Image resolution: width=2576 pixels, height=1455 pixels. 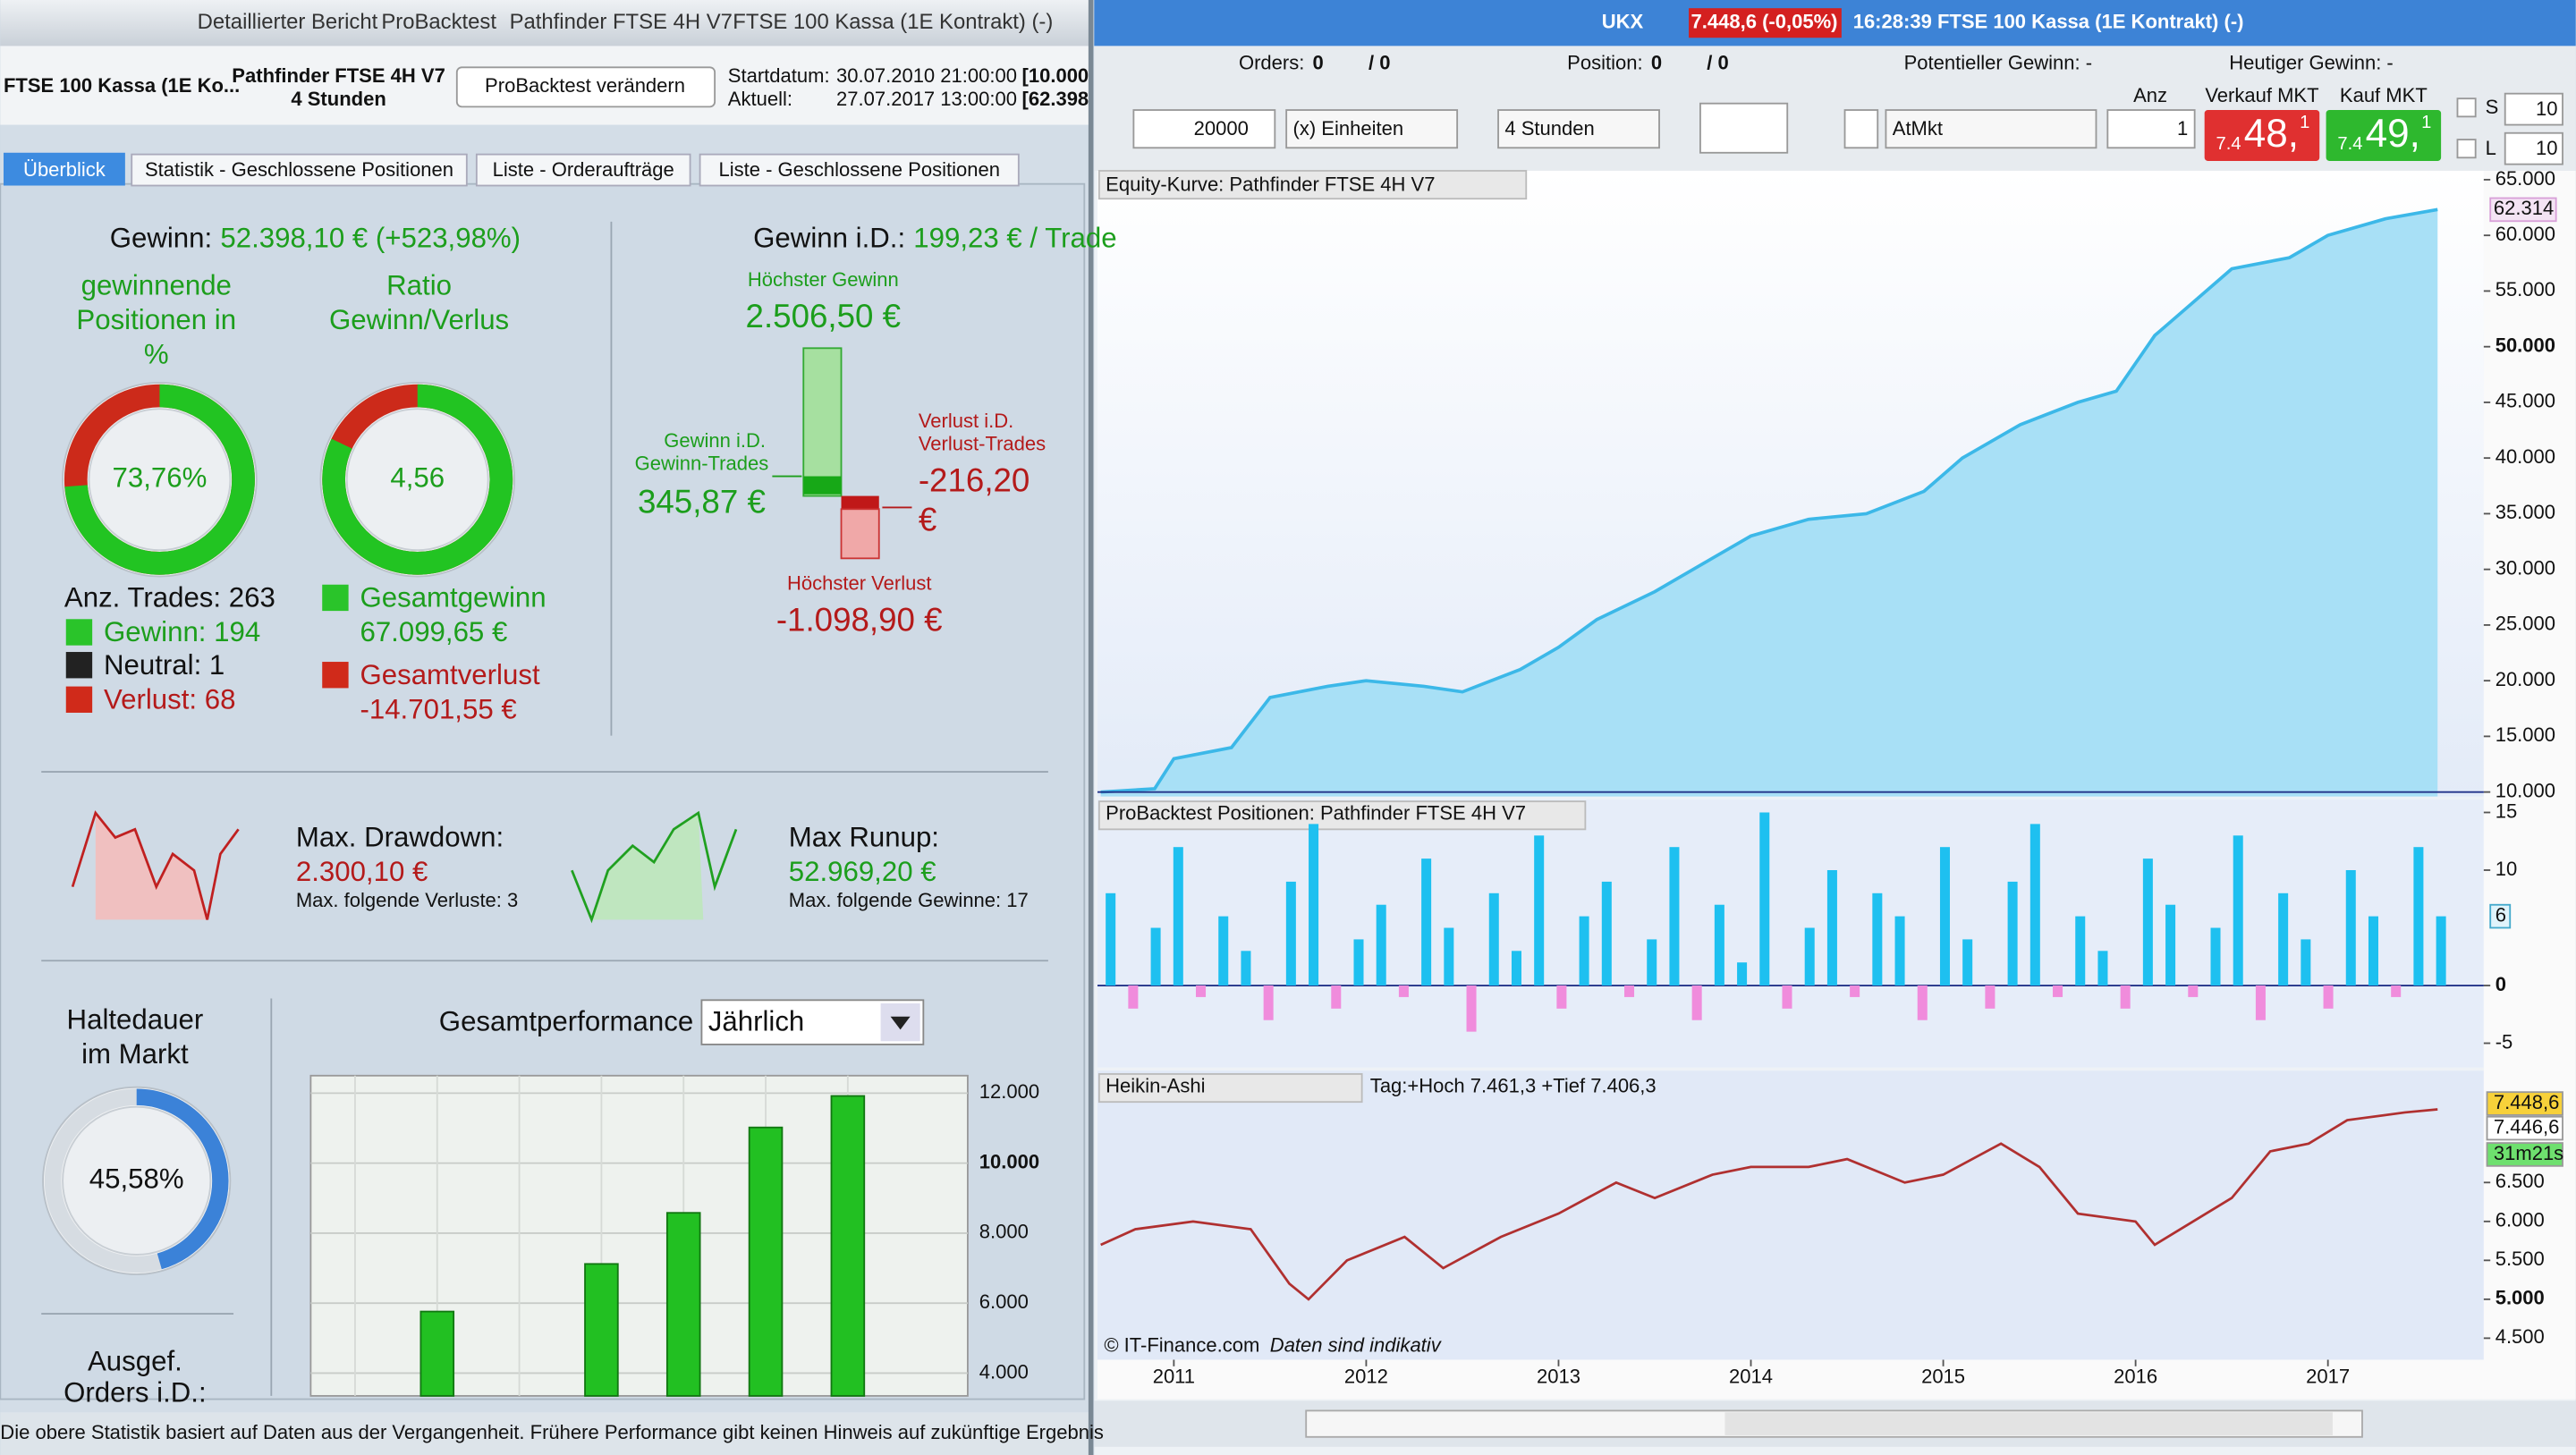 What do you see at coordinates (1790, 1215) in the screenshot?
I see `heikin-panel` at bounding box center [1790, 1215].